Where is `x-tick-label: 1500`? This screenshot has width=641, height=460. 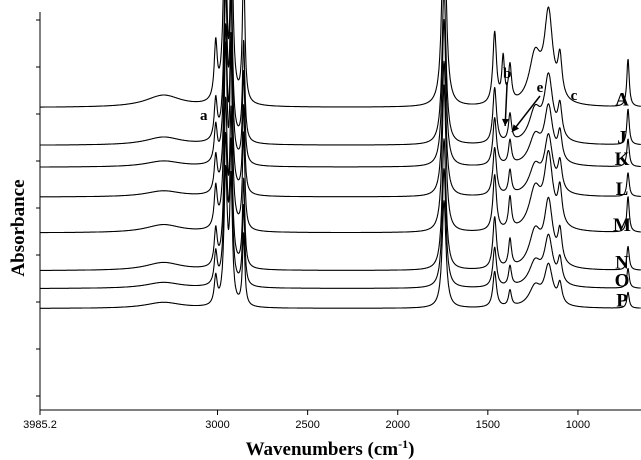 x-tick-label: 1500 is located at coordinates (488, 425).